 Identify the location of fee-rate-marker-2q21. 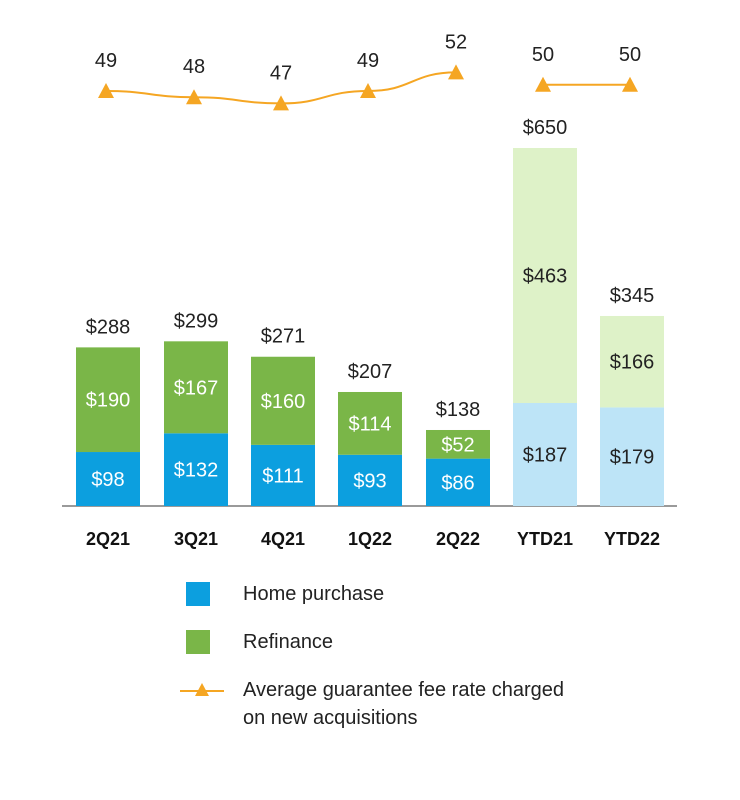
(106, 90).